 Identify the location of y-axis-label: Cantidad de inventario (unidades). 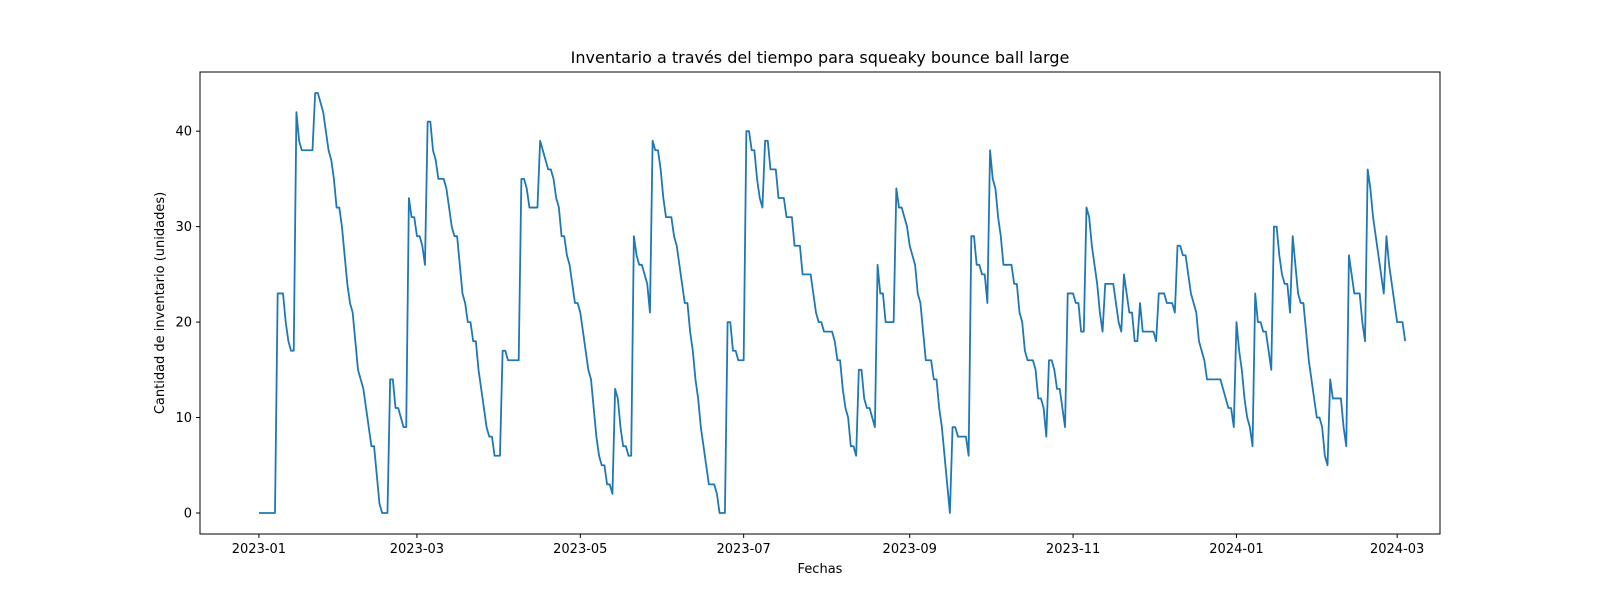
(160, 303).